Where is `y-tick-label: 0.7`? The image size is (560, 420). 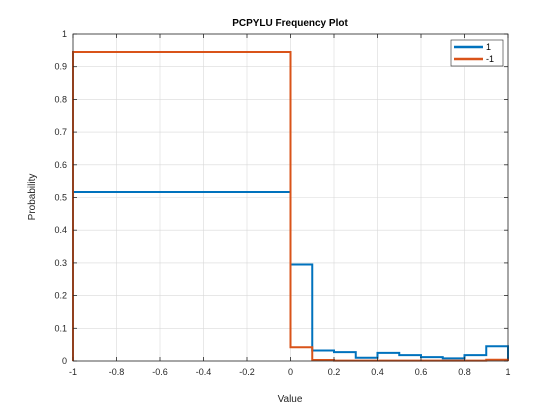 y-tick-label: 0.7 is located at coordinates (60, 132).